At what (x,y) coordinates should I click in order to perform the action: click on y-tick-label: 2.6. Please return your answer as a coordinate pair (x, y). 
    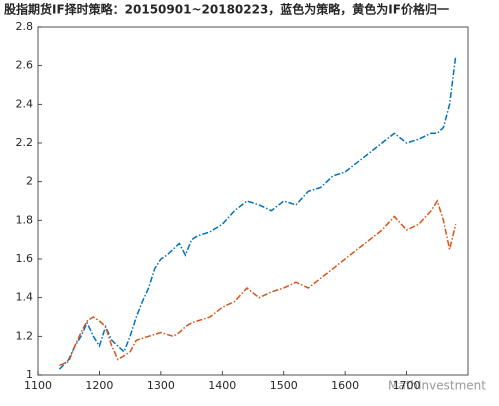
    Looking at the image, I should click on (25, 65).